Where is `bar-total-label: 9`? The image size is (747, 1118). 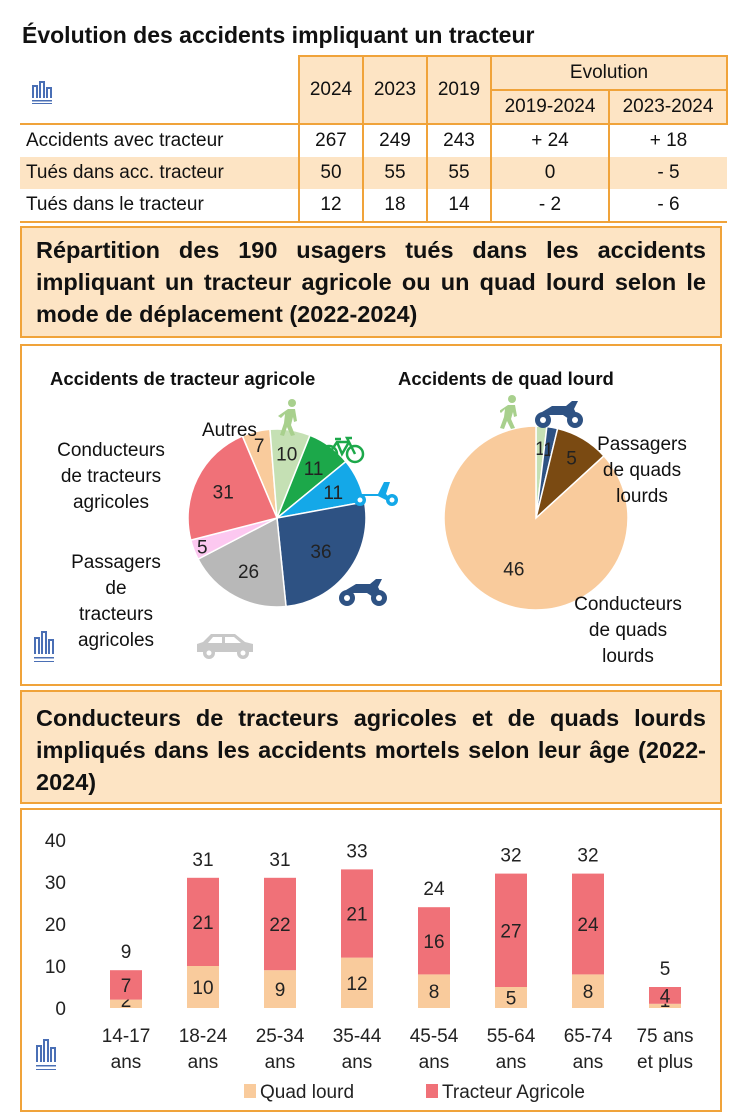
bar-total-label: 9 is located at coordinates (126, 952).